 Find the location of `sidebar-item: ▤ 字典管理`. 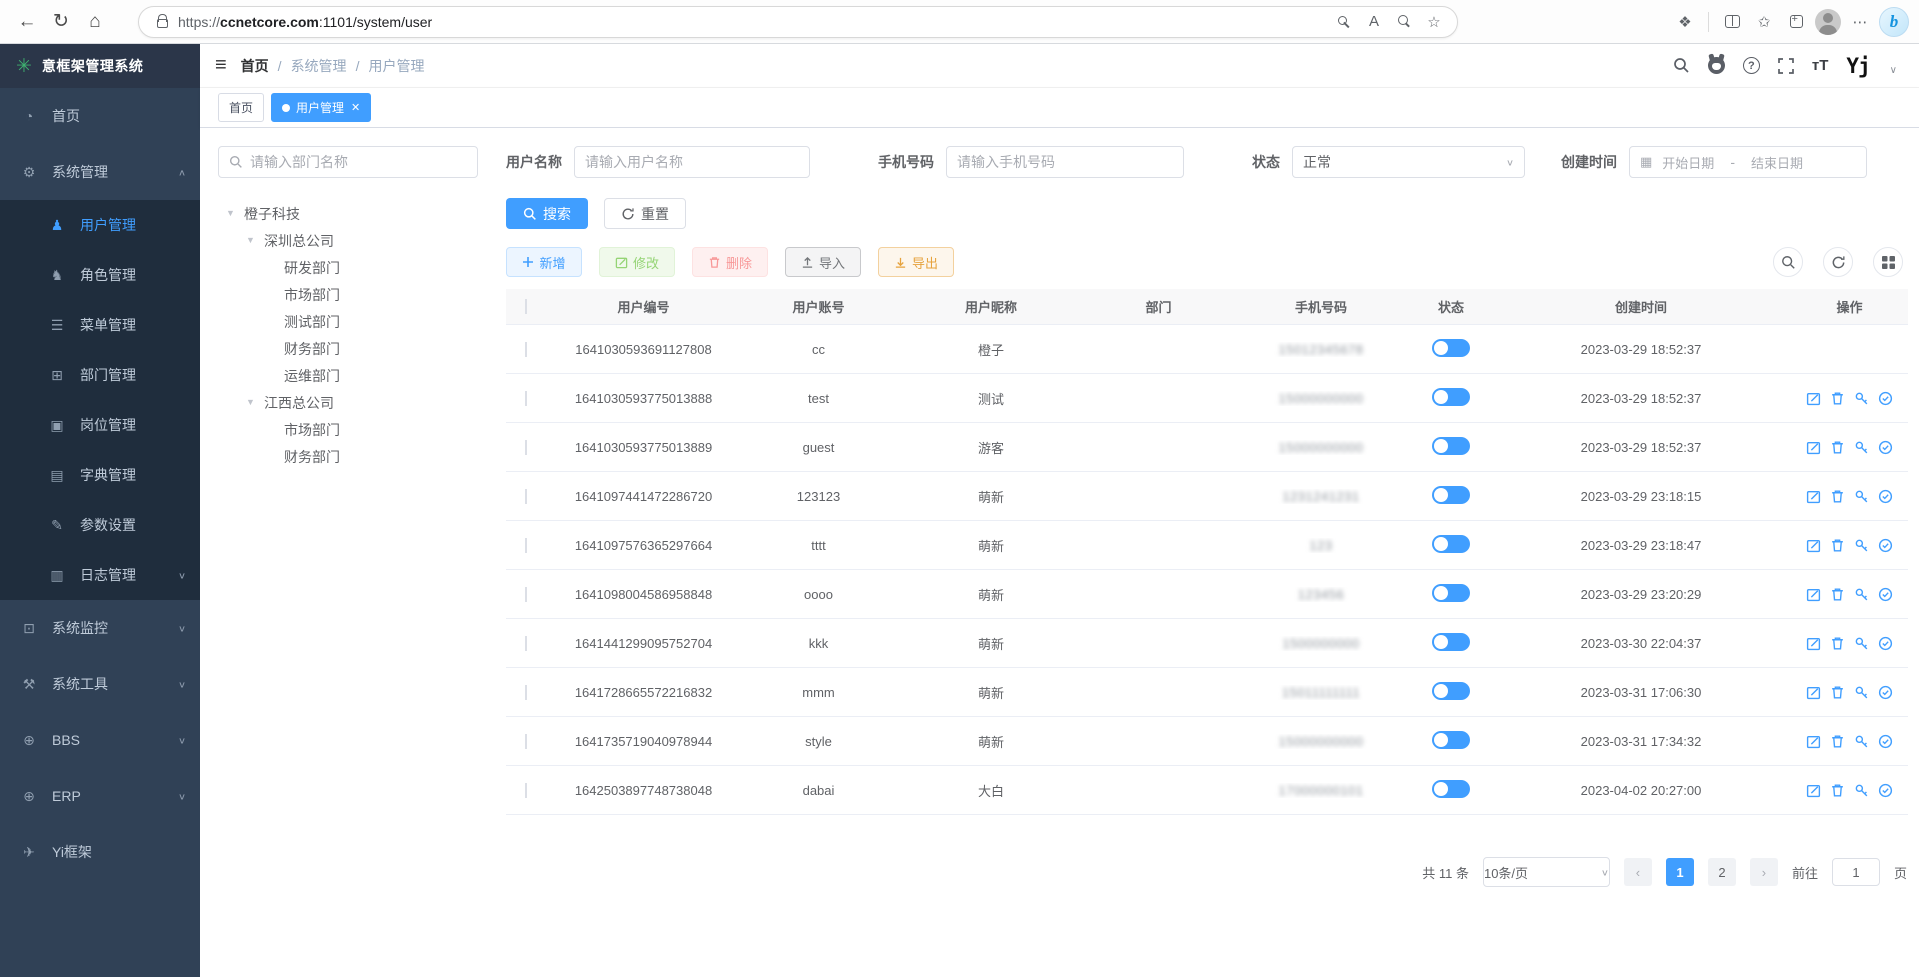

sidebar-item: ▤ 字典管理 is located at coordinates (100, 475).